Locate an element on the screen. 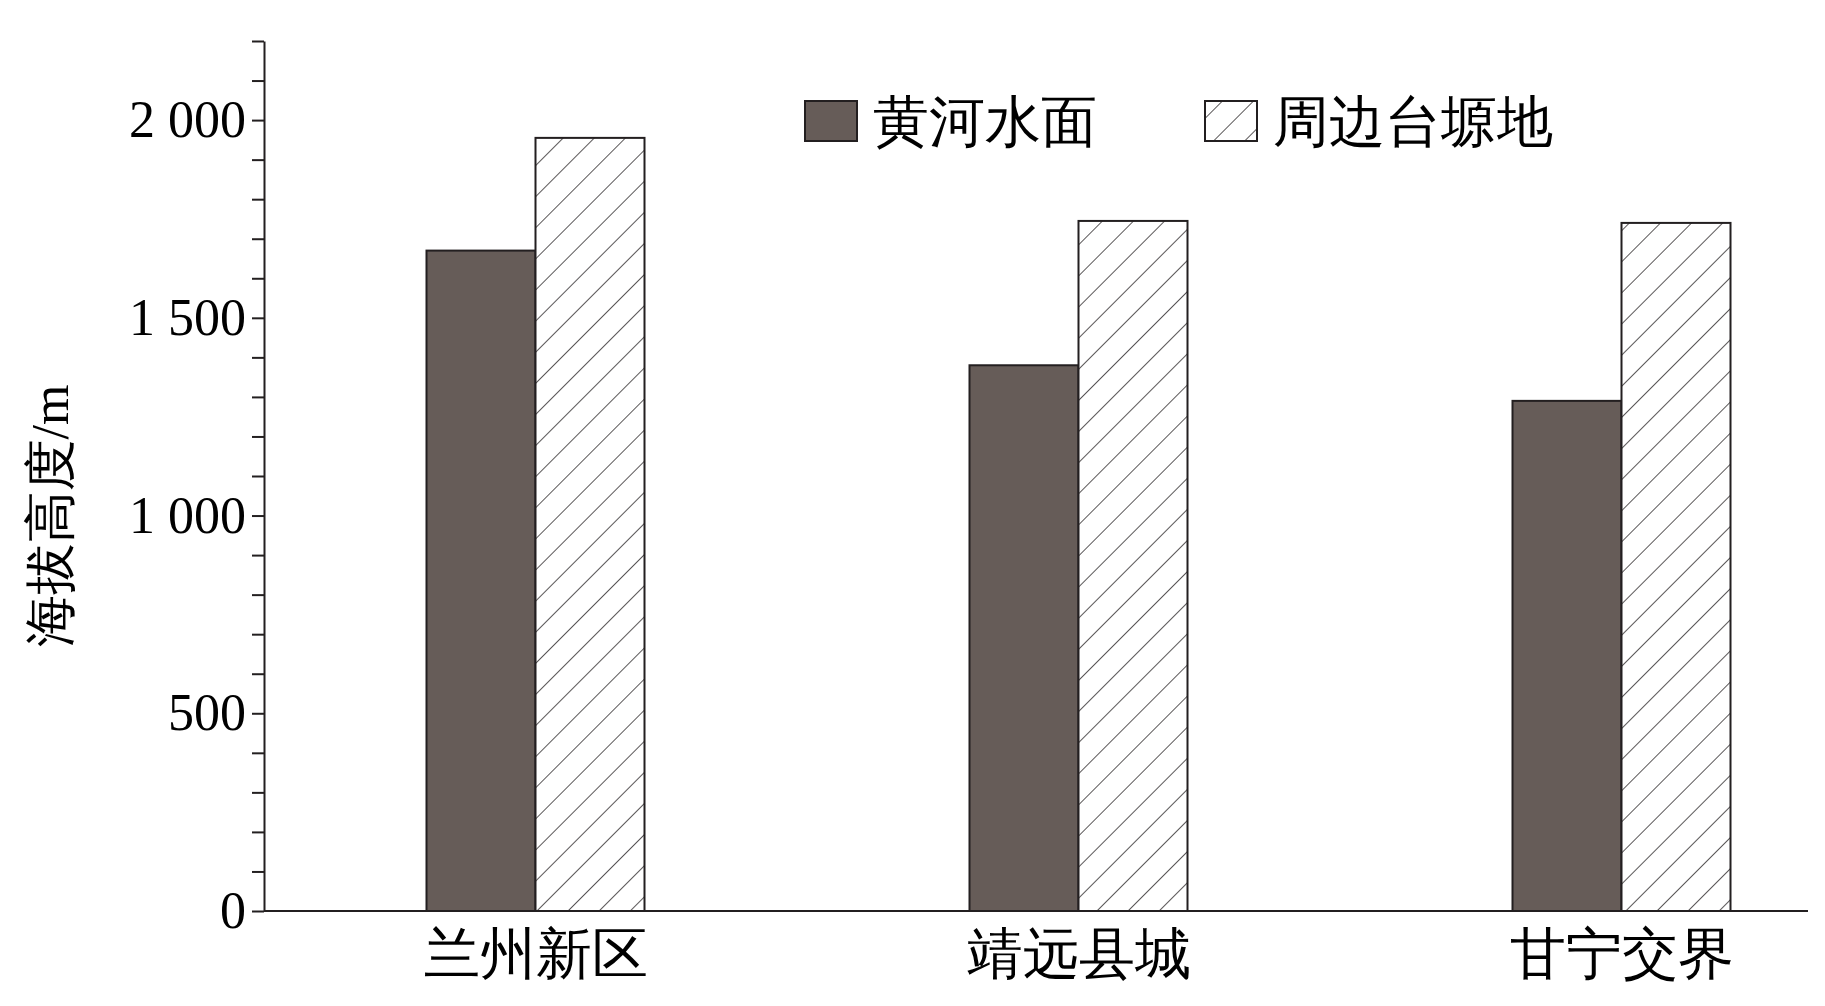 The height and width of the screenshot is (1006, 1825). x-tick-label: 兰州新区 is located at coordinates (535, 954).